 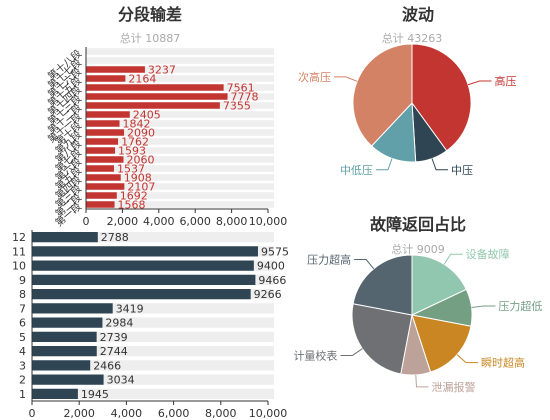 What do you see at coordinates (22, 294) in the screenshot?
I see `bottom-category-label: 8` at bounding box center [22, 294].